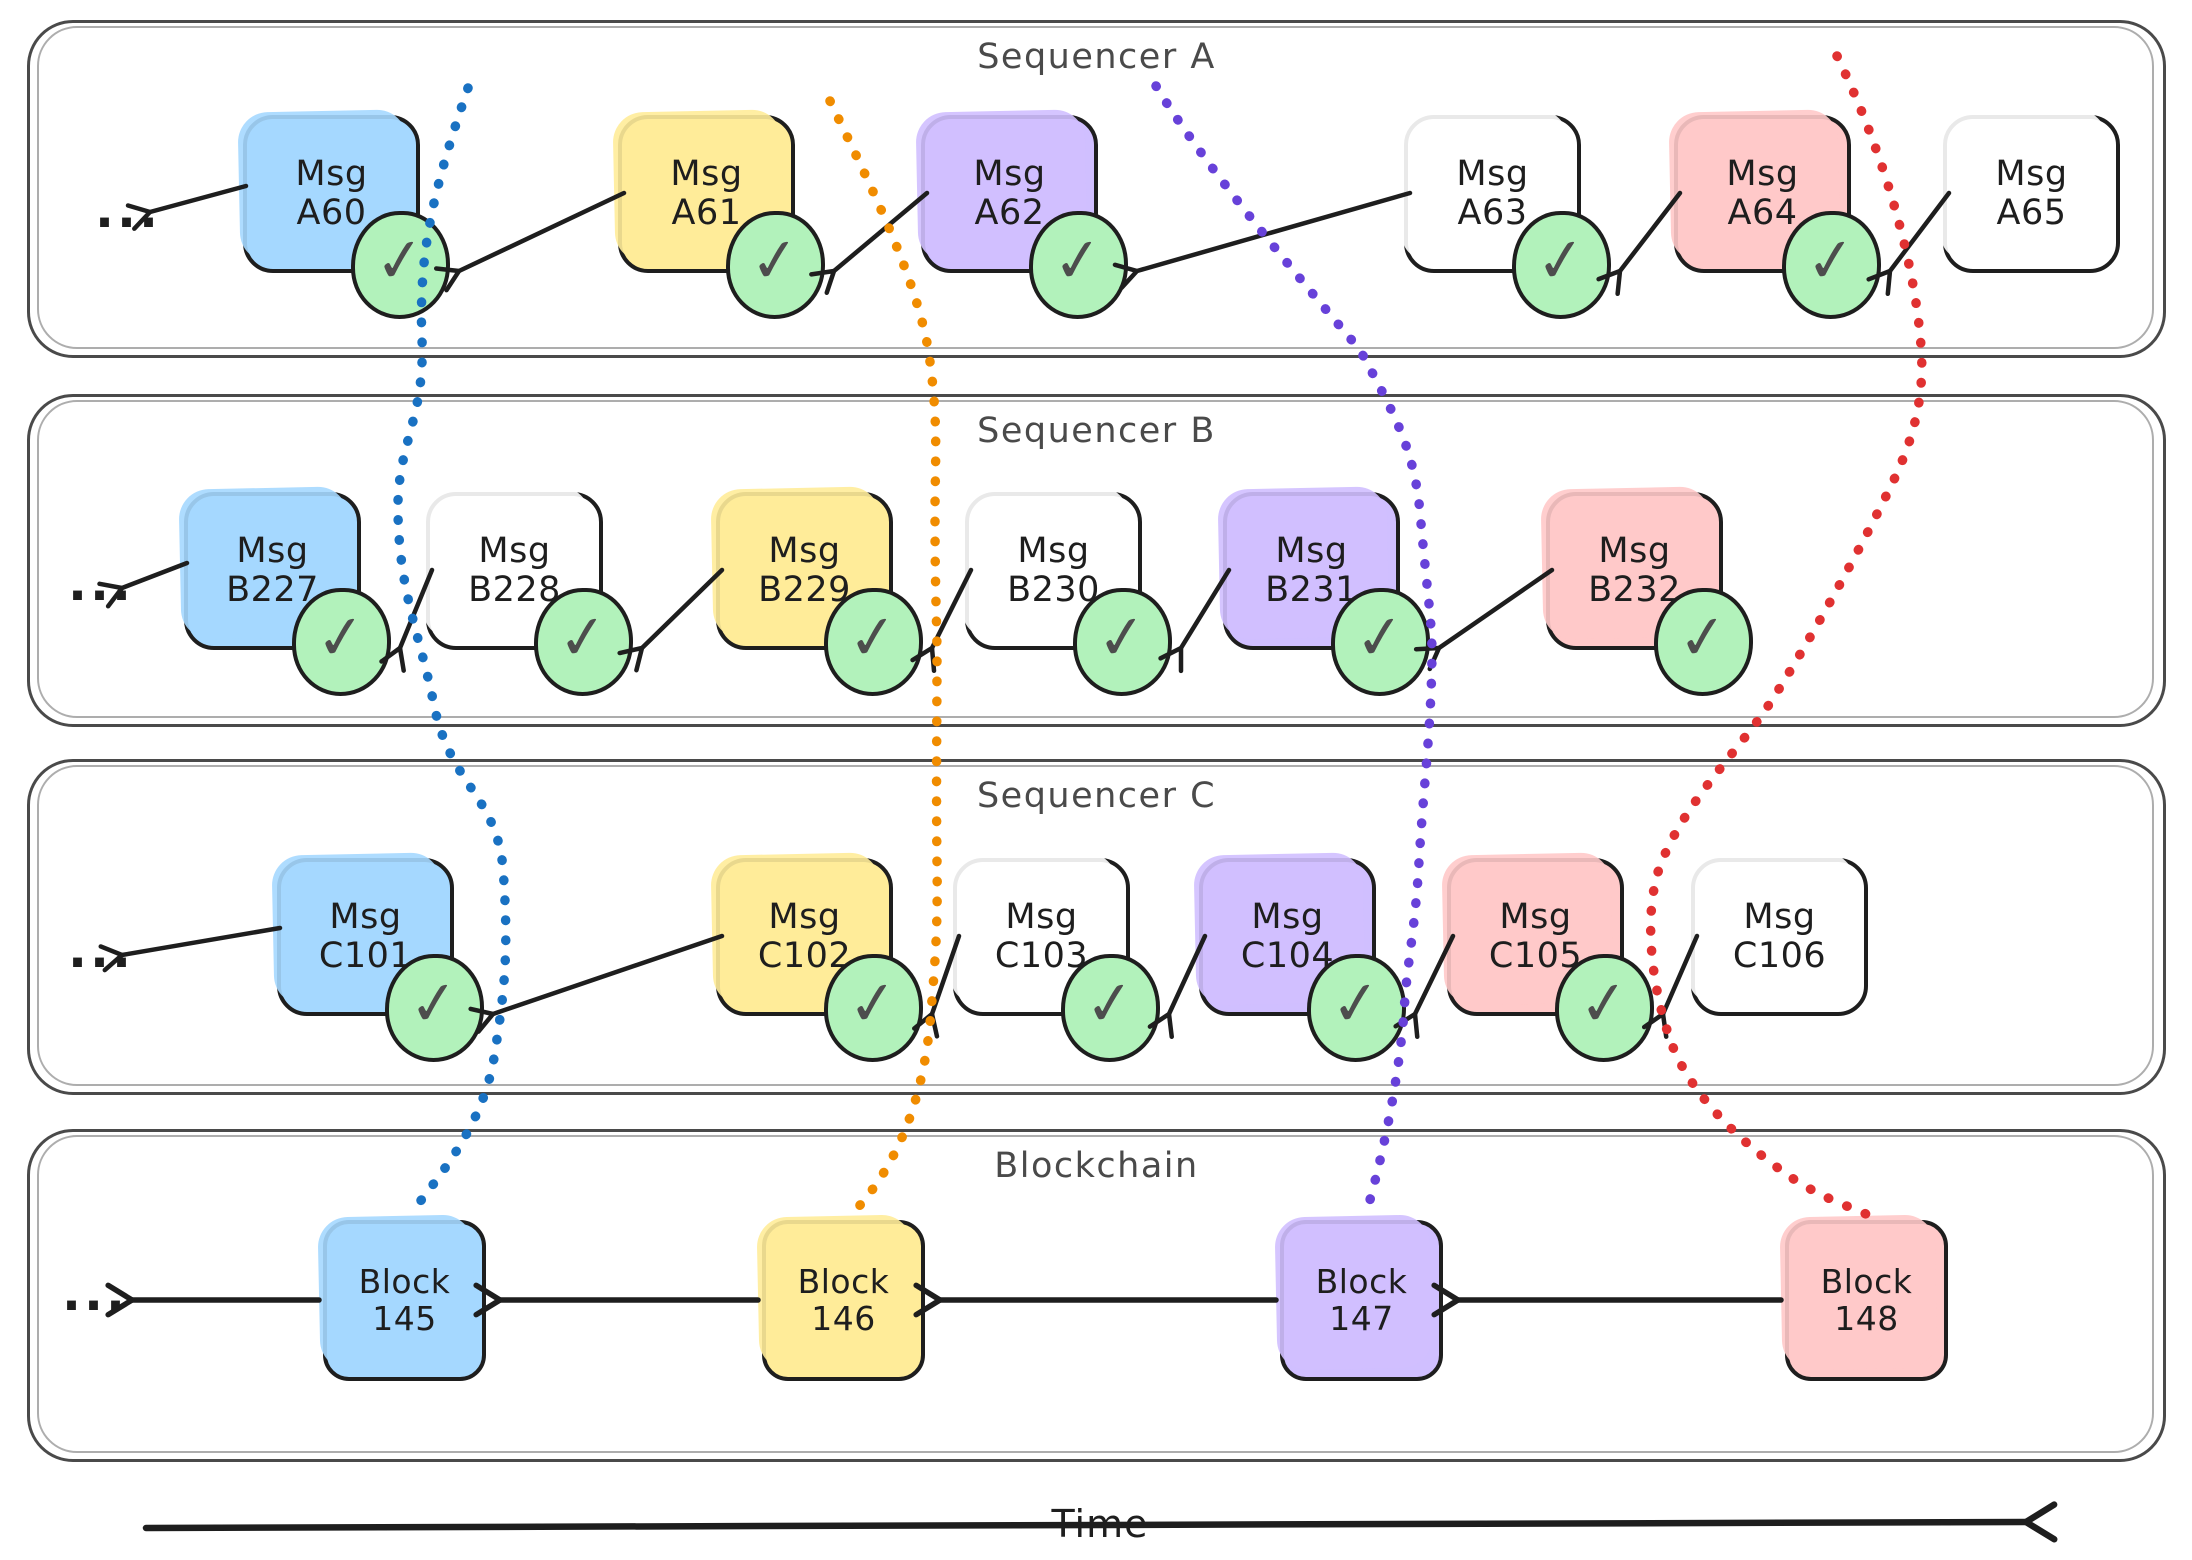 The image size is (2192, 1560). I want to click on time-axis-label: Time, so click(1100, 1524).